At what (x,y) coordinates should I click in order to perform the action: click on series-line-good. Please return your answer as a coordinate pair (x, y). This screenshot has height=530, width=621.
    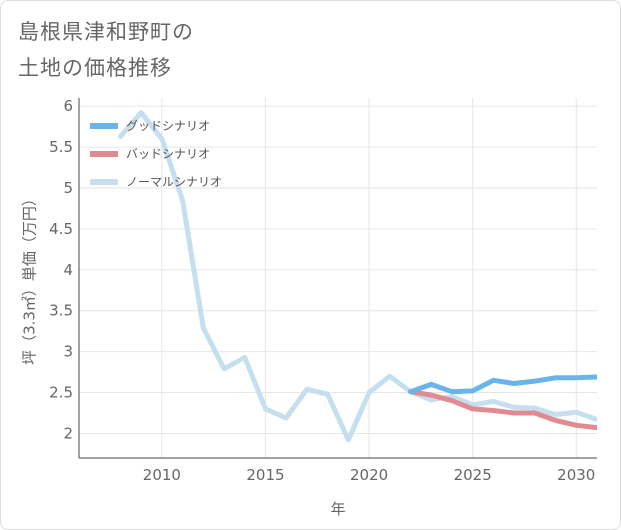
    Looking at the image, I should click on (502, 384).